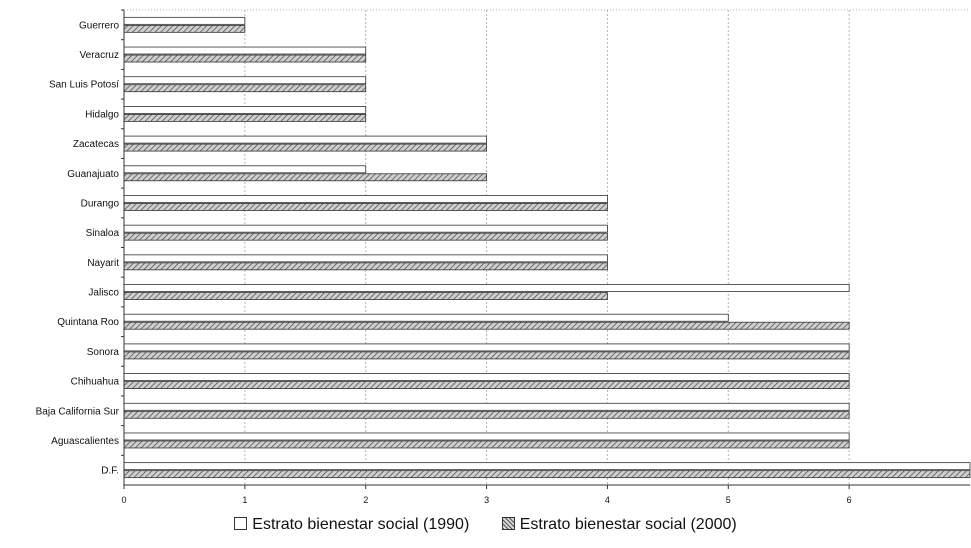 The height and width of the screenshot is (548, 971). What do you see at coordinates (110, 471) in the screenshot?
I see `category-label: D.F.` at bounding box center [110, 471].